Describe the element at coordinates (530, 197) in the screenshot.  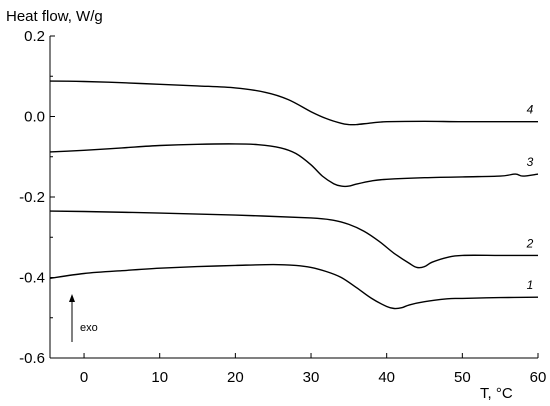
I see `chart-series-labels: 4 3 2 1` at that location.